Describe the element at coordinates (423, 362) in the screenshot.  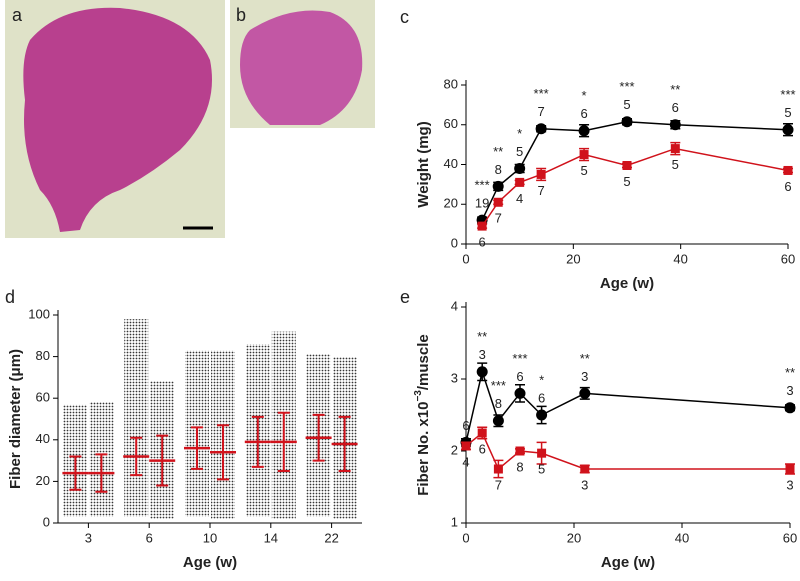
I see `y-axis-label-part: /muscle` at that location.